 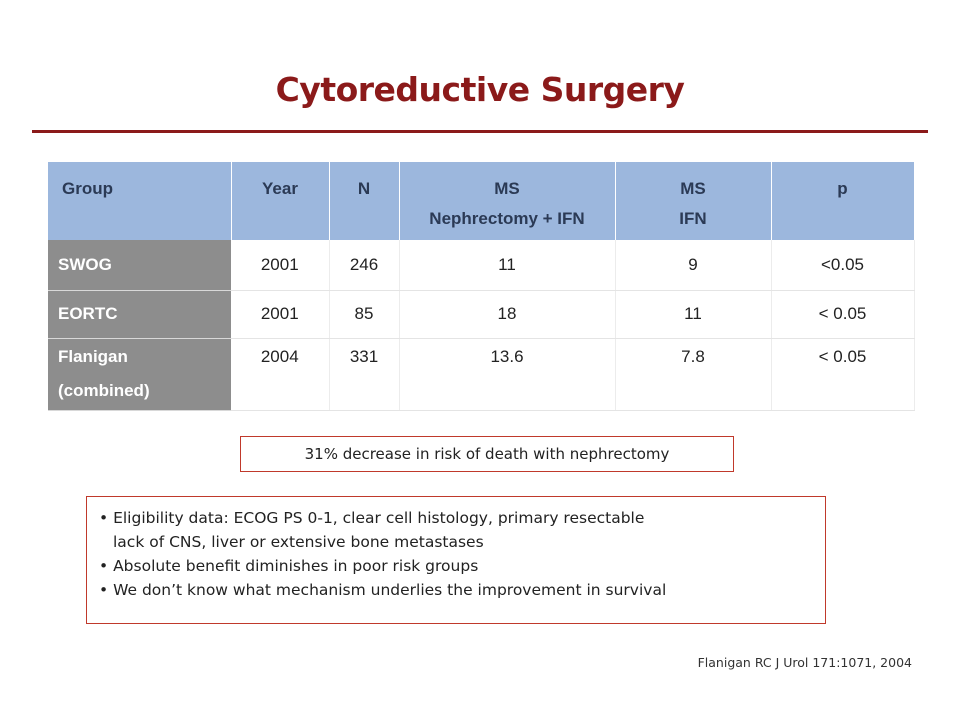 I want to click on table-row: EORTC 2001 85 18 11 < 0.05, so click(x=481, y=314).